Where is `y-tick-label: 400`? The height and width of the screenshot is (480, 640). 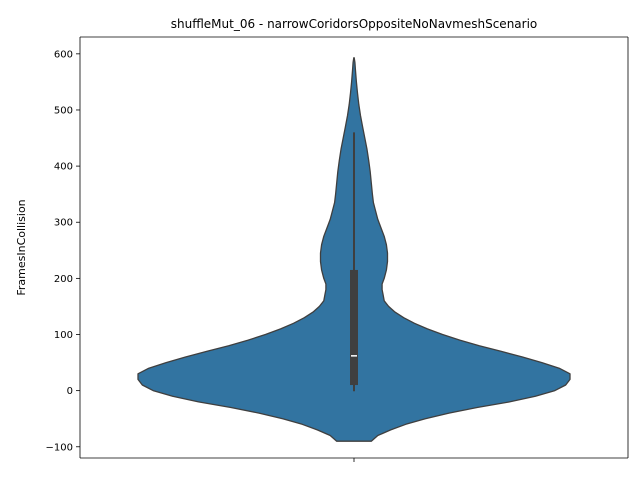
y-tick-label: 400 is located at coordinates (63, 167).